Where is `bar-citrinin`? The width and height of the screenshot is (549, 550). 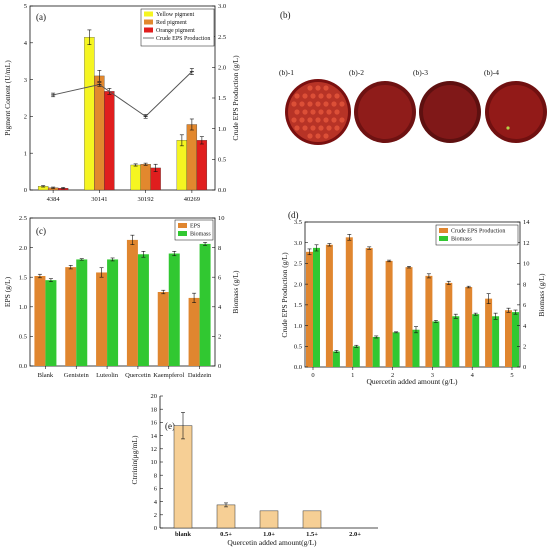 bar-citrinin is located at coordinates (269, 519).